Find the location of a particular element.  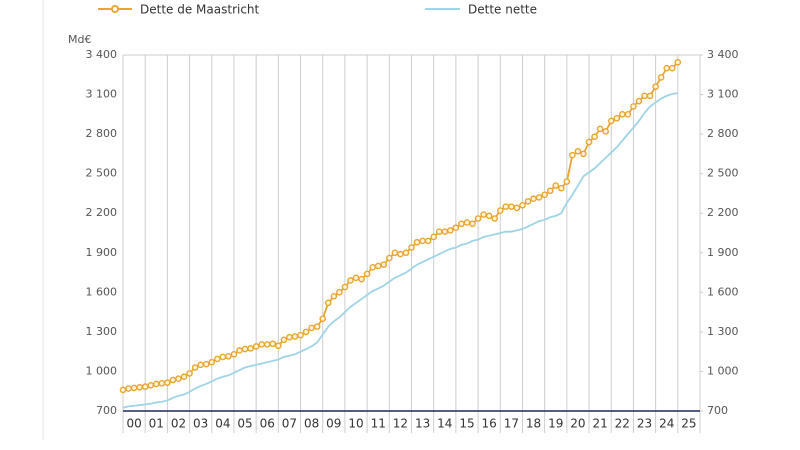

y2-tick-label: 700 is located at coordinates (717, 410).